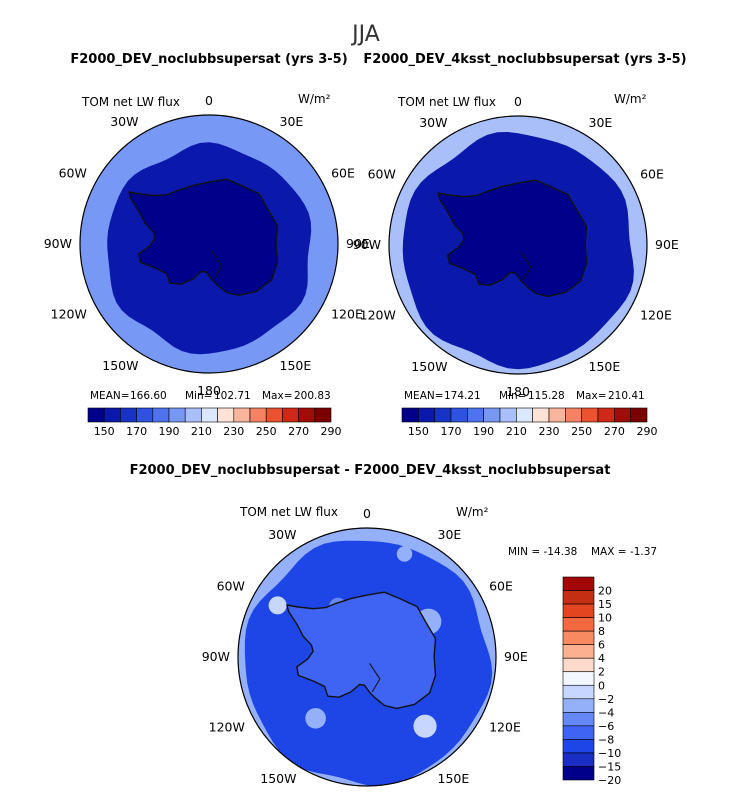 The width and height of the screenshot is (733, 798). I want to click on colorbar-tick-label: 2, so click(601, 672).